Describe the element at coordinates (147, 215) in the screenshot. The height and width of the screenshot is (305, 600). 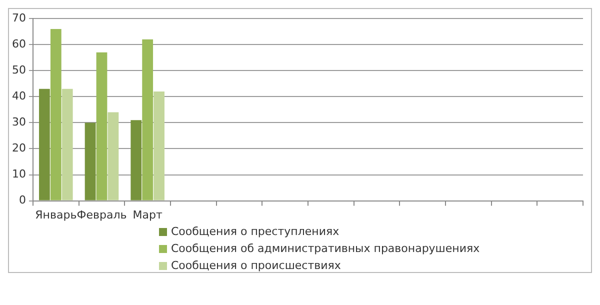
I see `x-tick-label: Март` at that location.